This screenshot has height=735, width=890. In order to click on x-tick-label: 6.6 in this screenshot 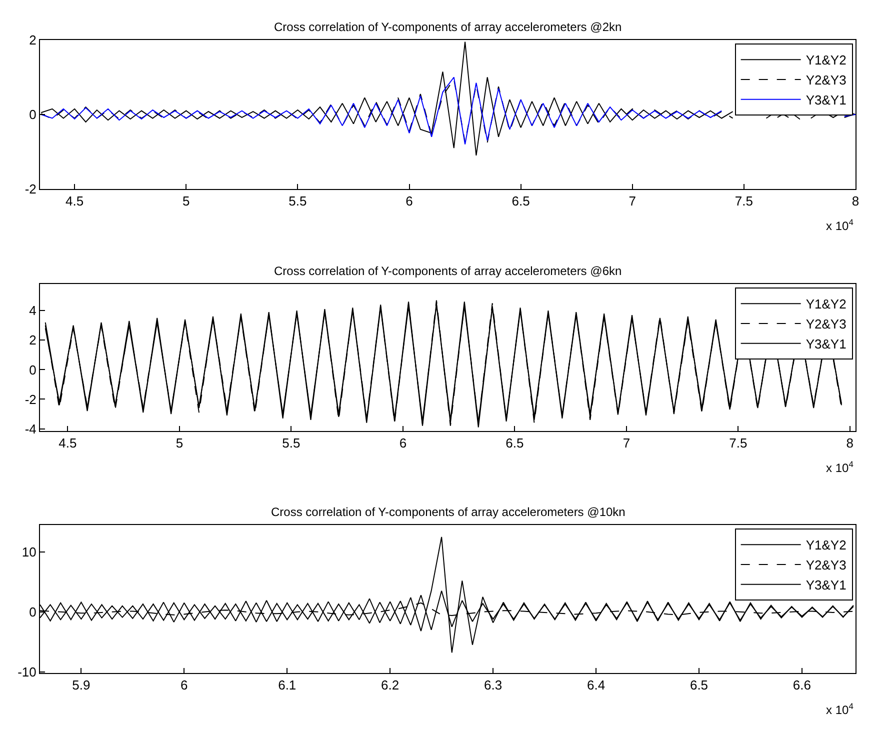, I will do `click(801, 685)`.